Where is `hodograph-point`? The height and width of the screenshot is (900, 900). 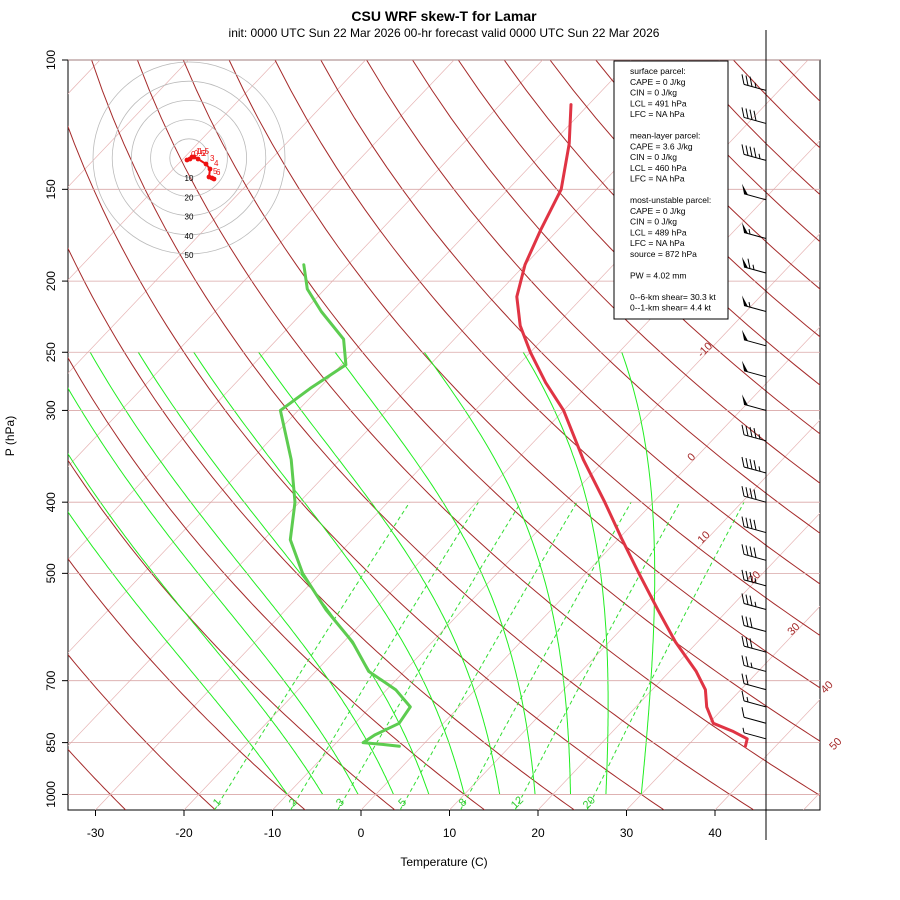
hodograph-point is located at coordinates (214, 179).